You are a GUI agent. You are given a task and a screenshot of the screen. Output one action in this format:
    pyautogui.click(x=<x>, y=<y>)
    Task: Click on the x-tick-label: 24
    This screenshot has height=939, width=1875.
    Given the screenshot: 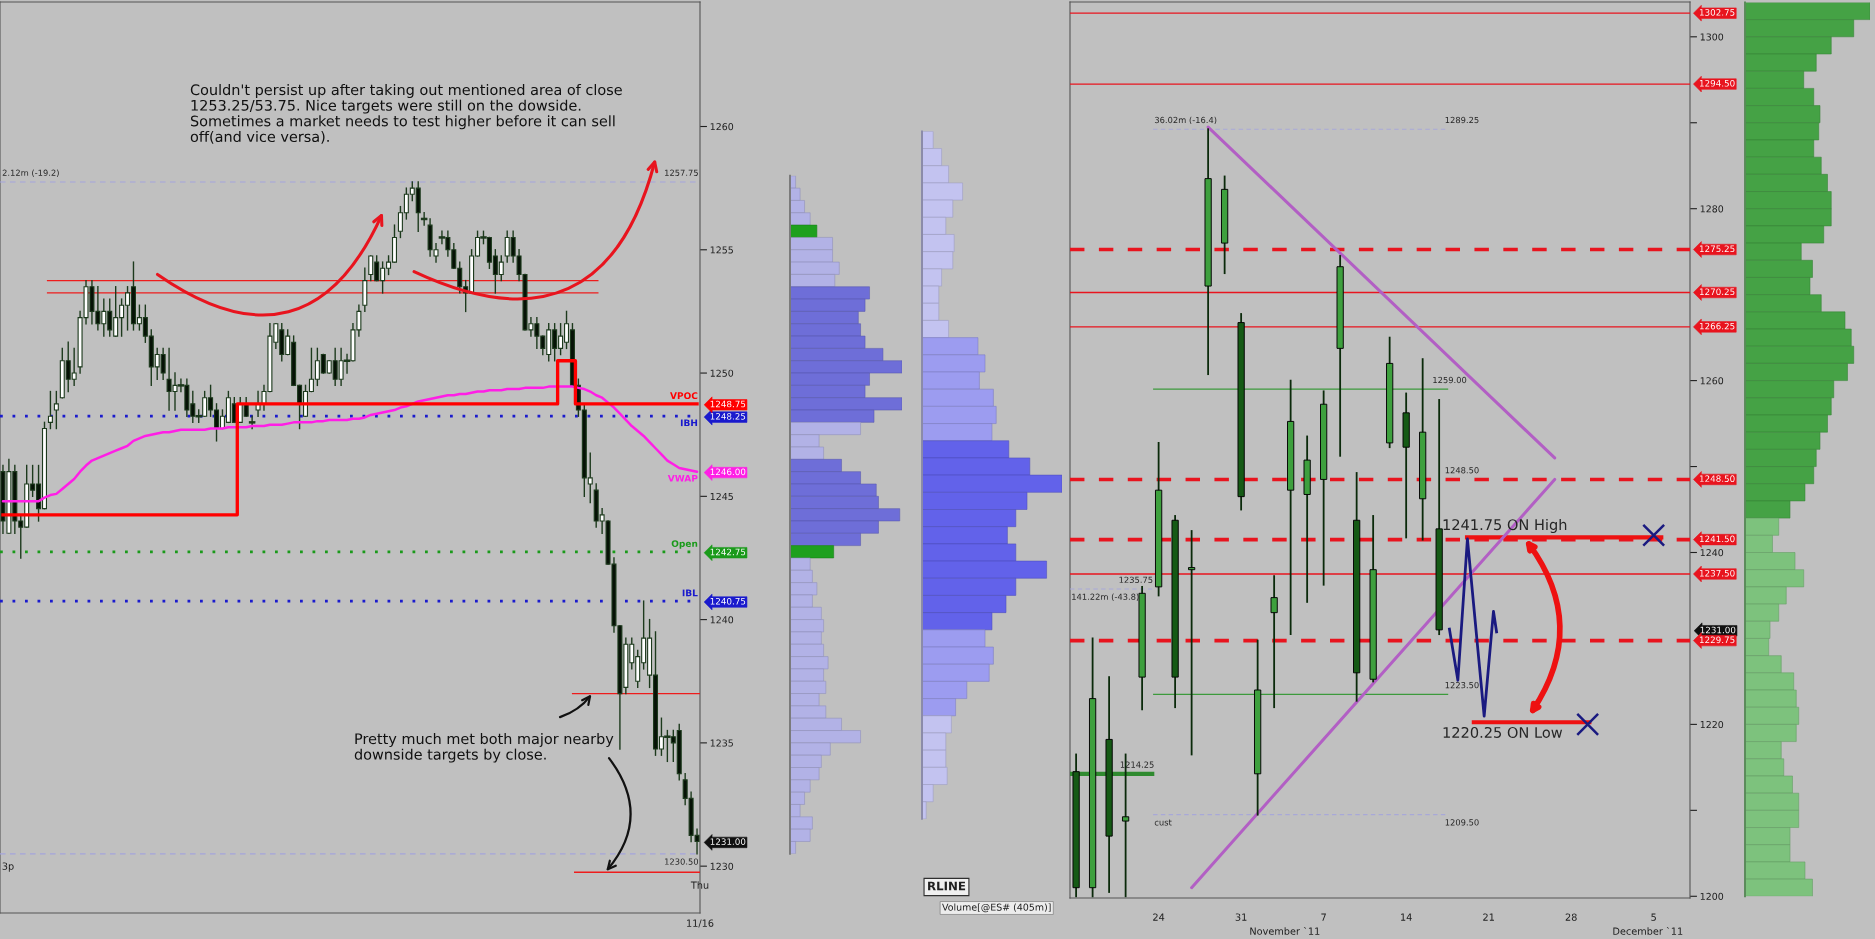 What is the action you would take?
    pyautogui.click(x=1159, y=917)
    